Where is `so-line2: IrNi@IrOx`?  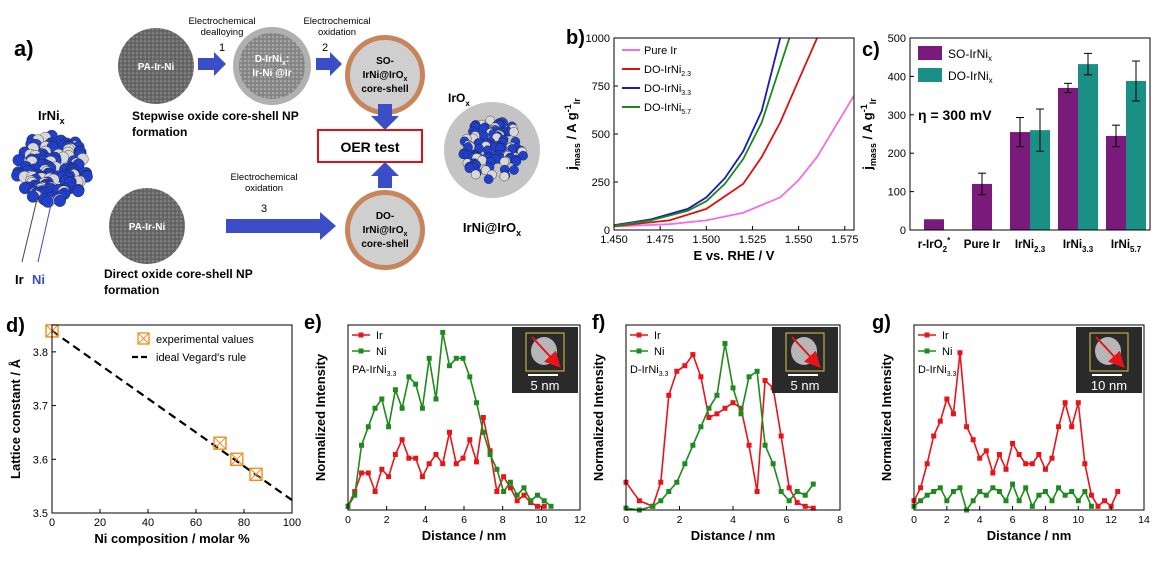 so-line2: IrNi@IrOx is located at coordinates (385, 76).